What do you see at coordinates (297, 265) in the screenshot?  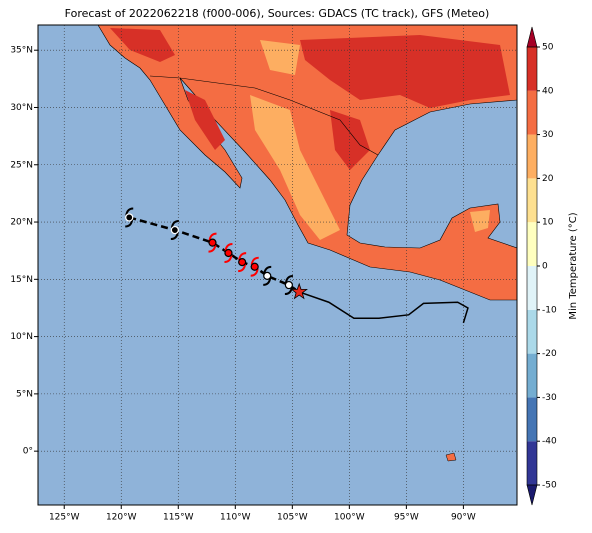 I see `track` at bounding box center [297, 265].